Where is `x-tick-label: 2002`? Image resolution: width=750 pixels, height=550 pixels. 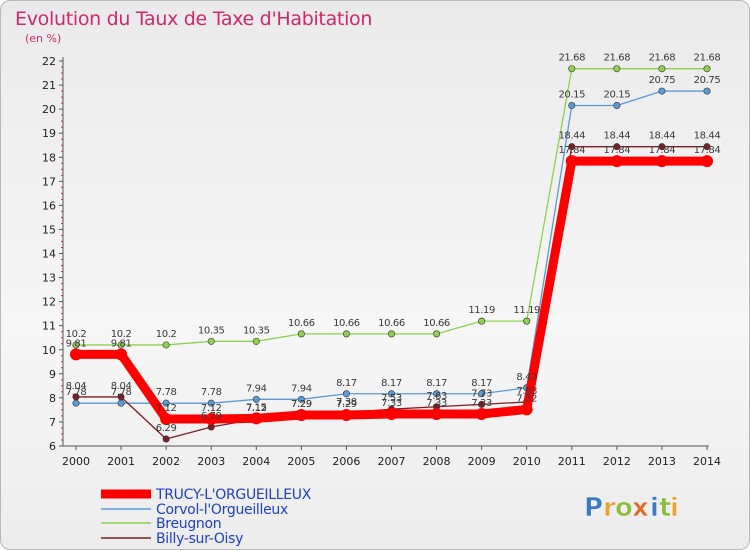 x-tick-label: 2002 is located at coordinates (166, 461).